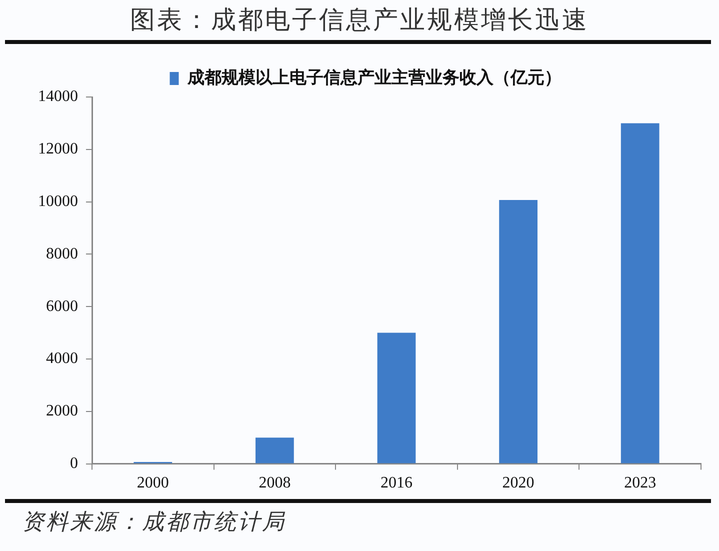  I want to click on x-tick-label: 2008, so click(274, 483).